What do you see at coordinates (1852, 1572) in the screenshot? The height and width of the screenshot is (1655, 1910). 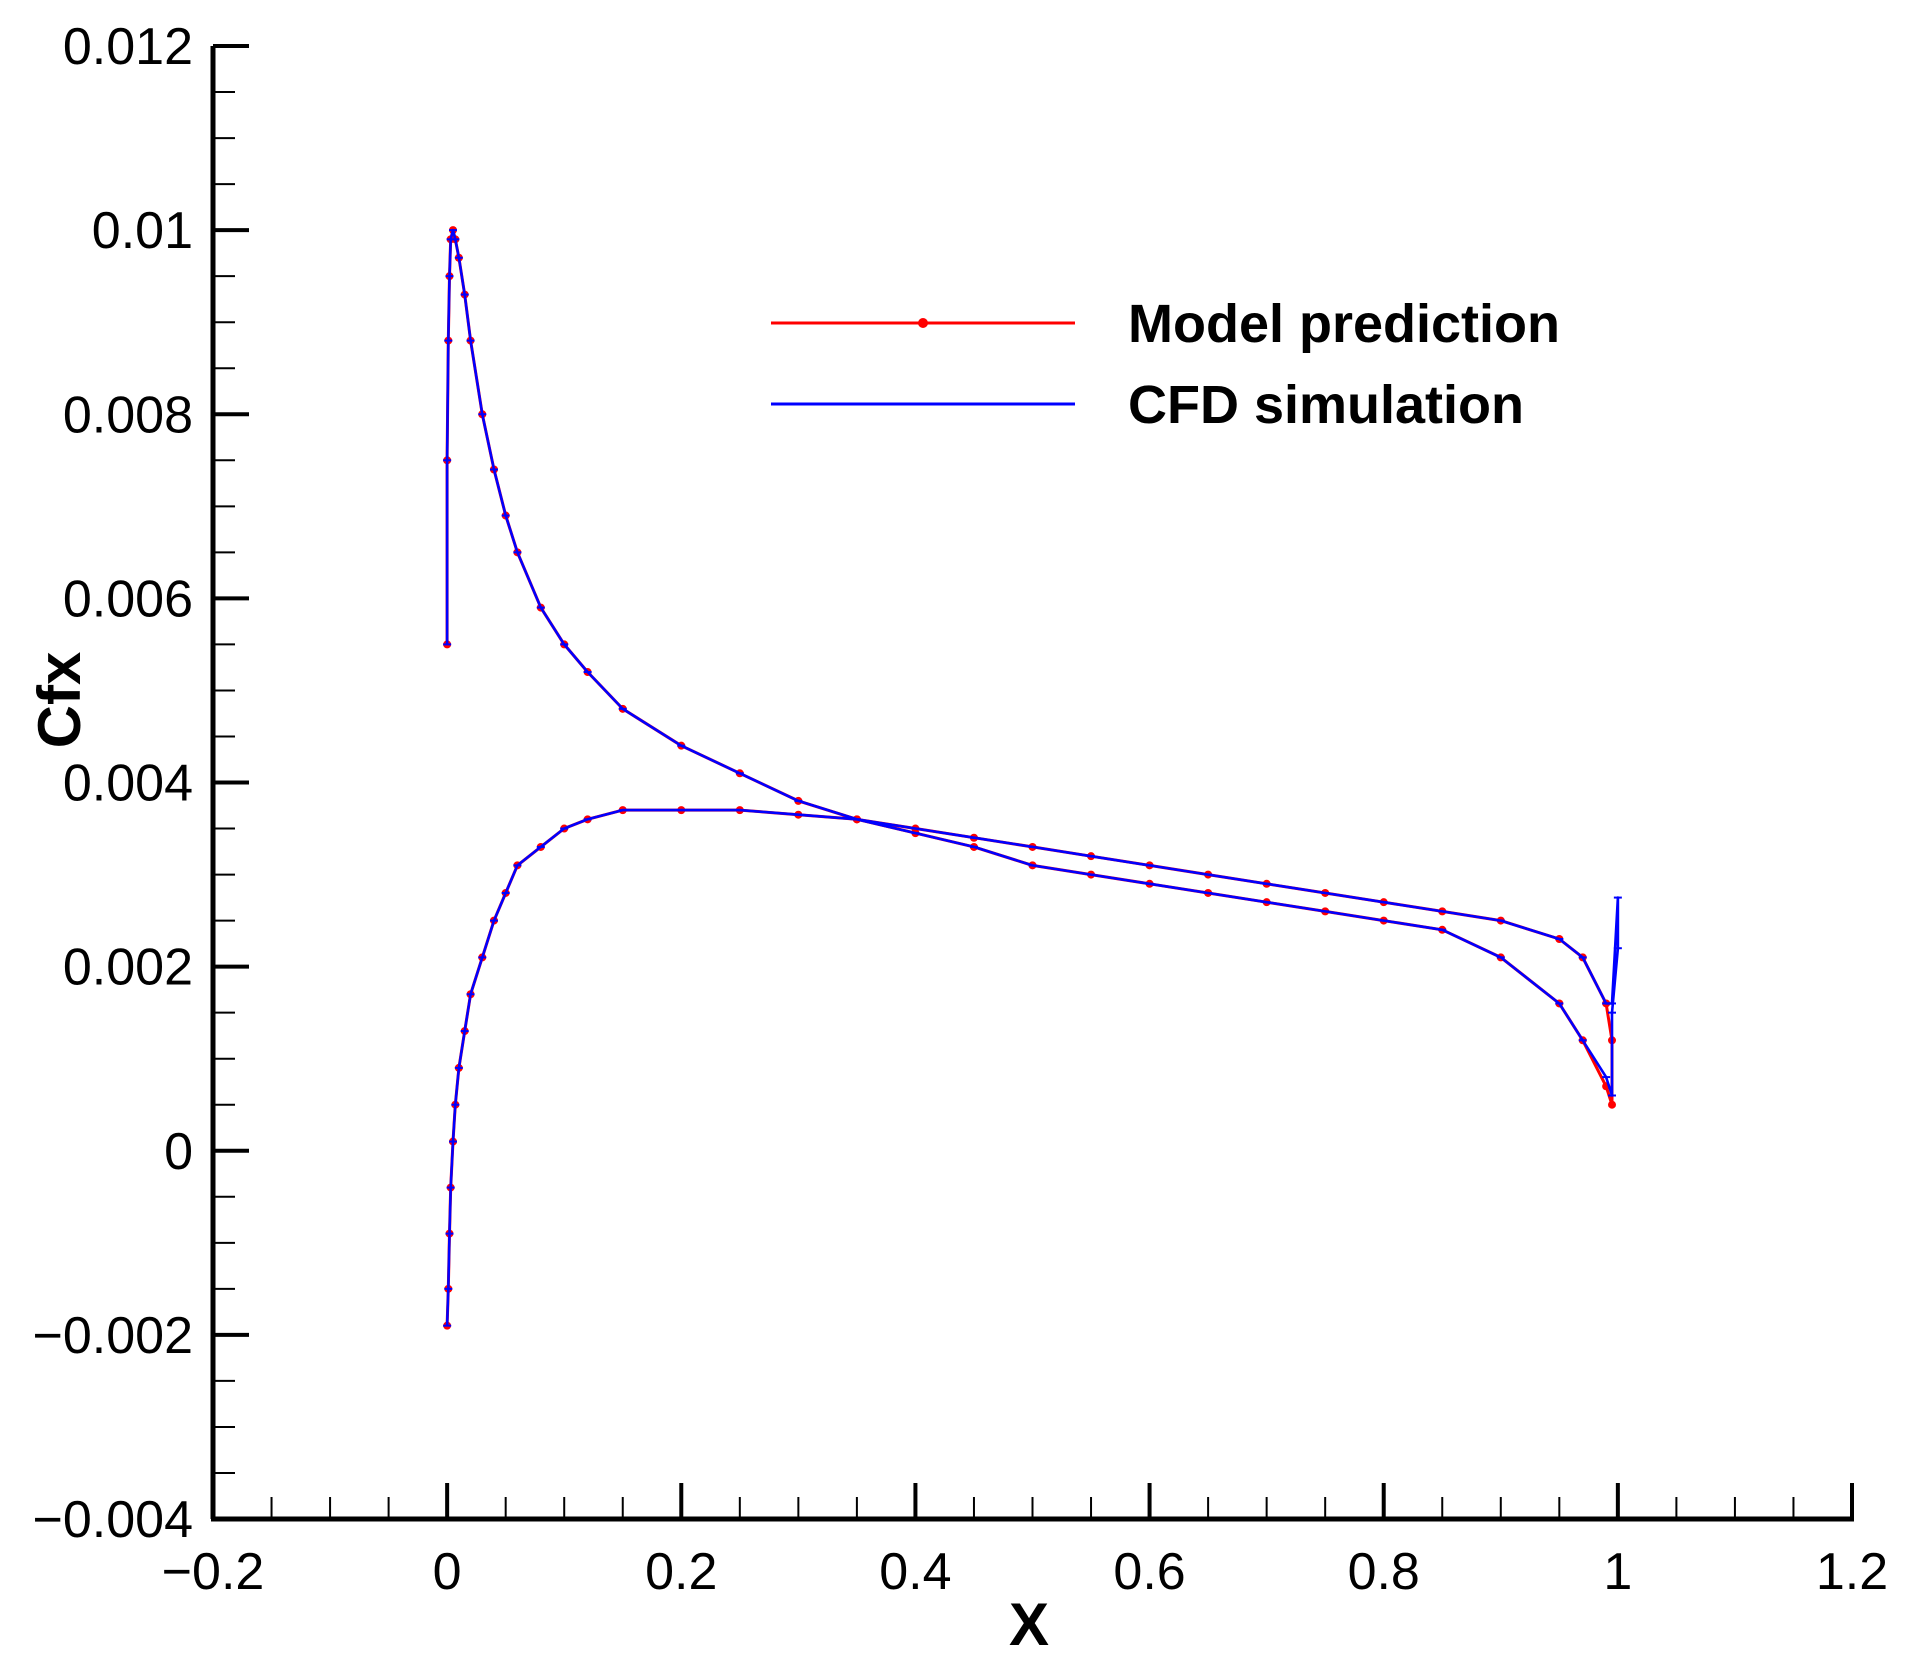 I see `x-tick-label: 1.2` at bounding box center [1852, 1572].